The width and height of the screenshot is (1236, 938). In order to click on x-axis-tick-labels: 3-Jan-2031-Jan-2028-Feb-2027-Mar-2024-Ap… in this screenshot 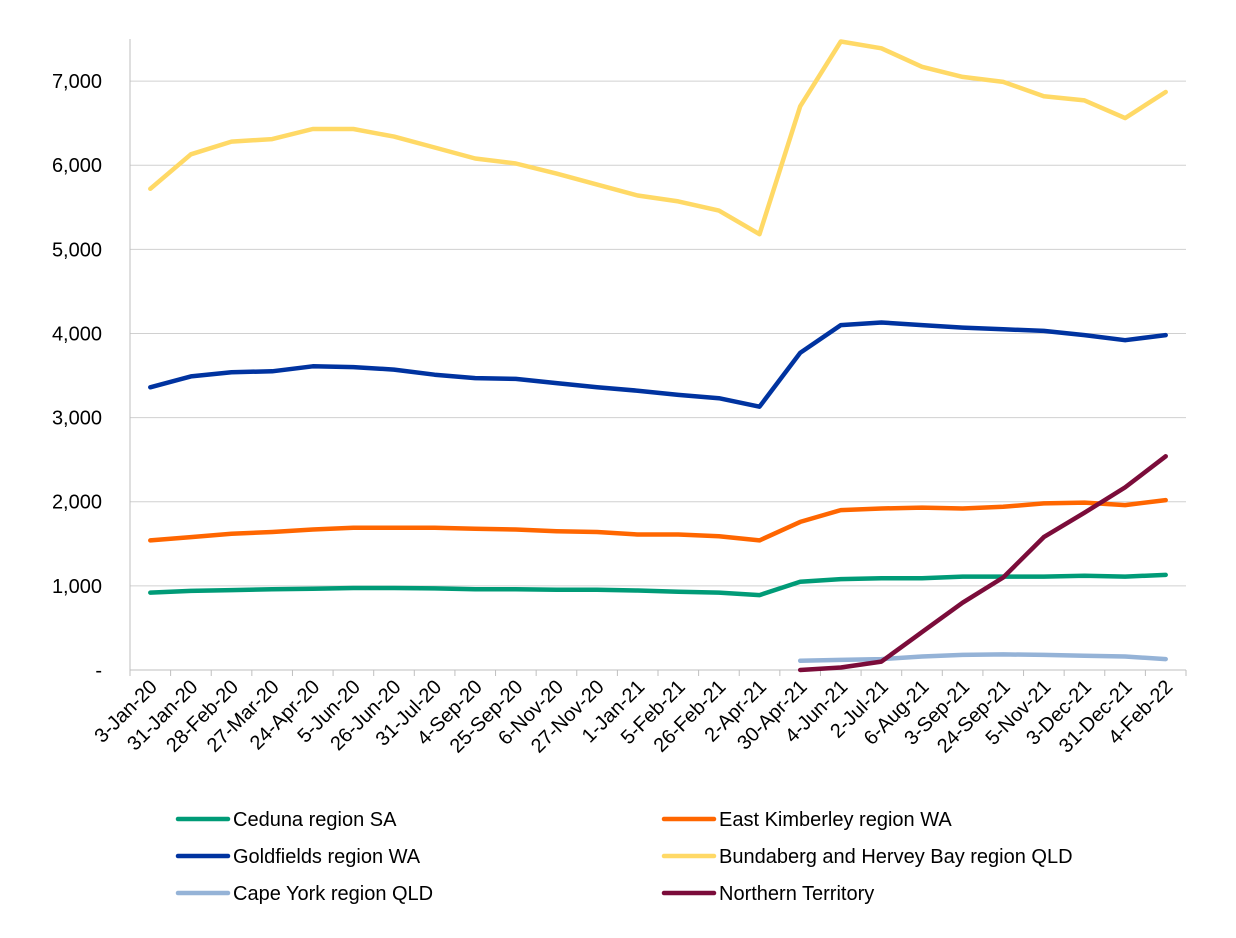, I will do `click(633, 717)`.